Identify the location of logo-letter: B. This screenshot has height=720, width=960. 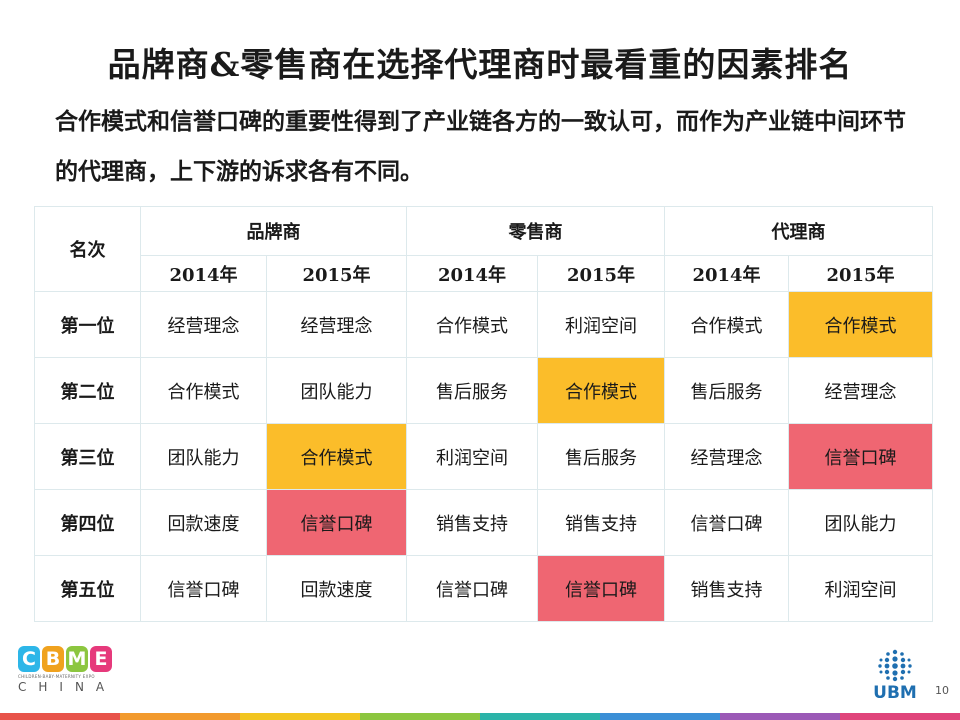
(53, 659).